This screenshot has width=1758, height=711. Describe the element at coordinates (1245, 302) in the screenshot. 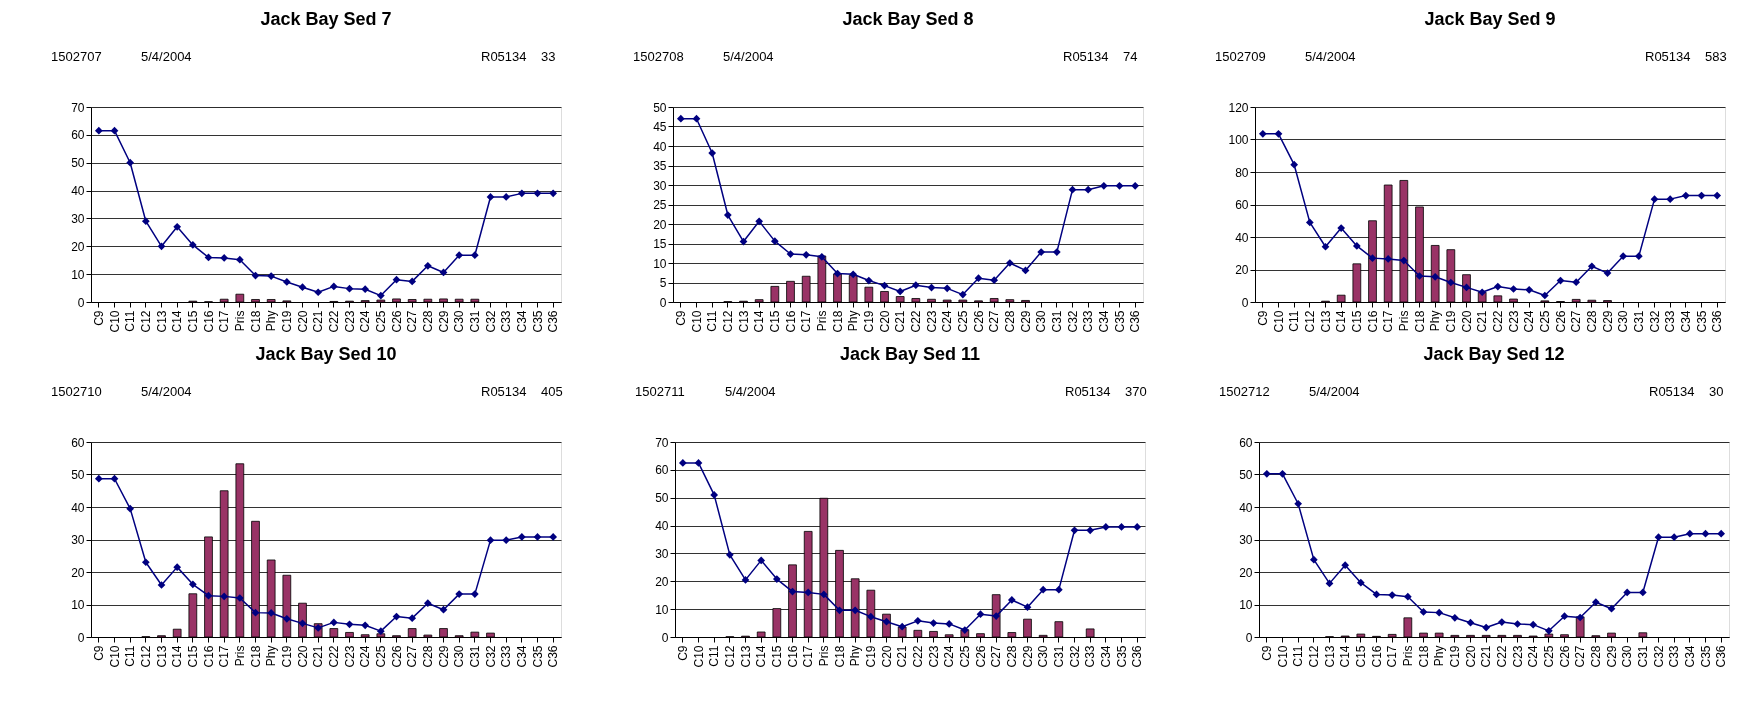

I see `y-tick-label: 0` at that location.